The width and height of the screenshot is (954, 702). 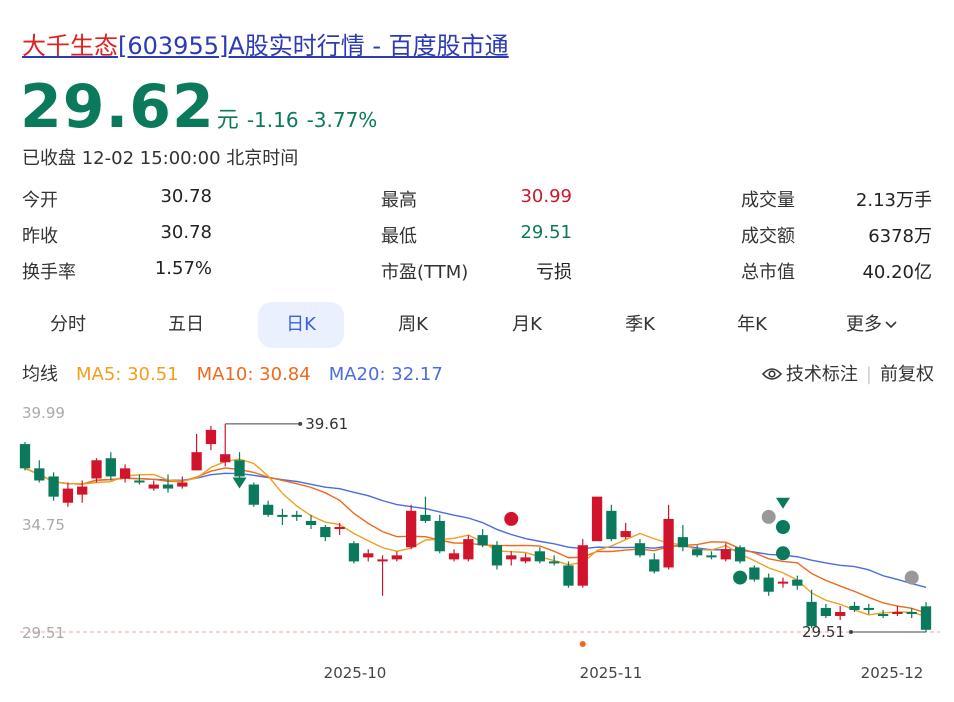 I want to click on tab-label: 五日, so click(x=186, y=324).